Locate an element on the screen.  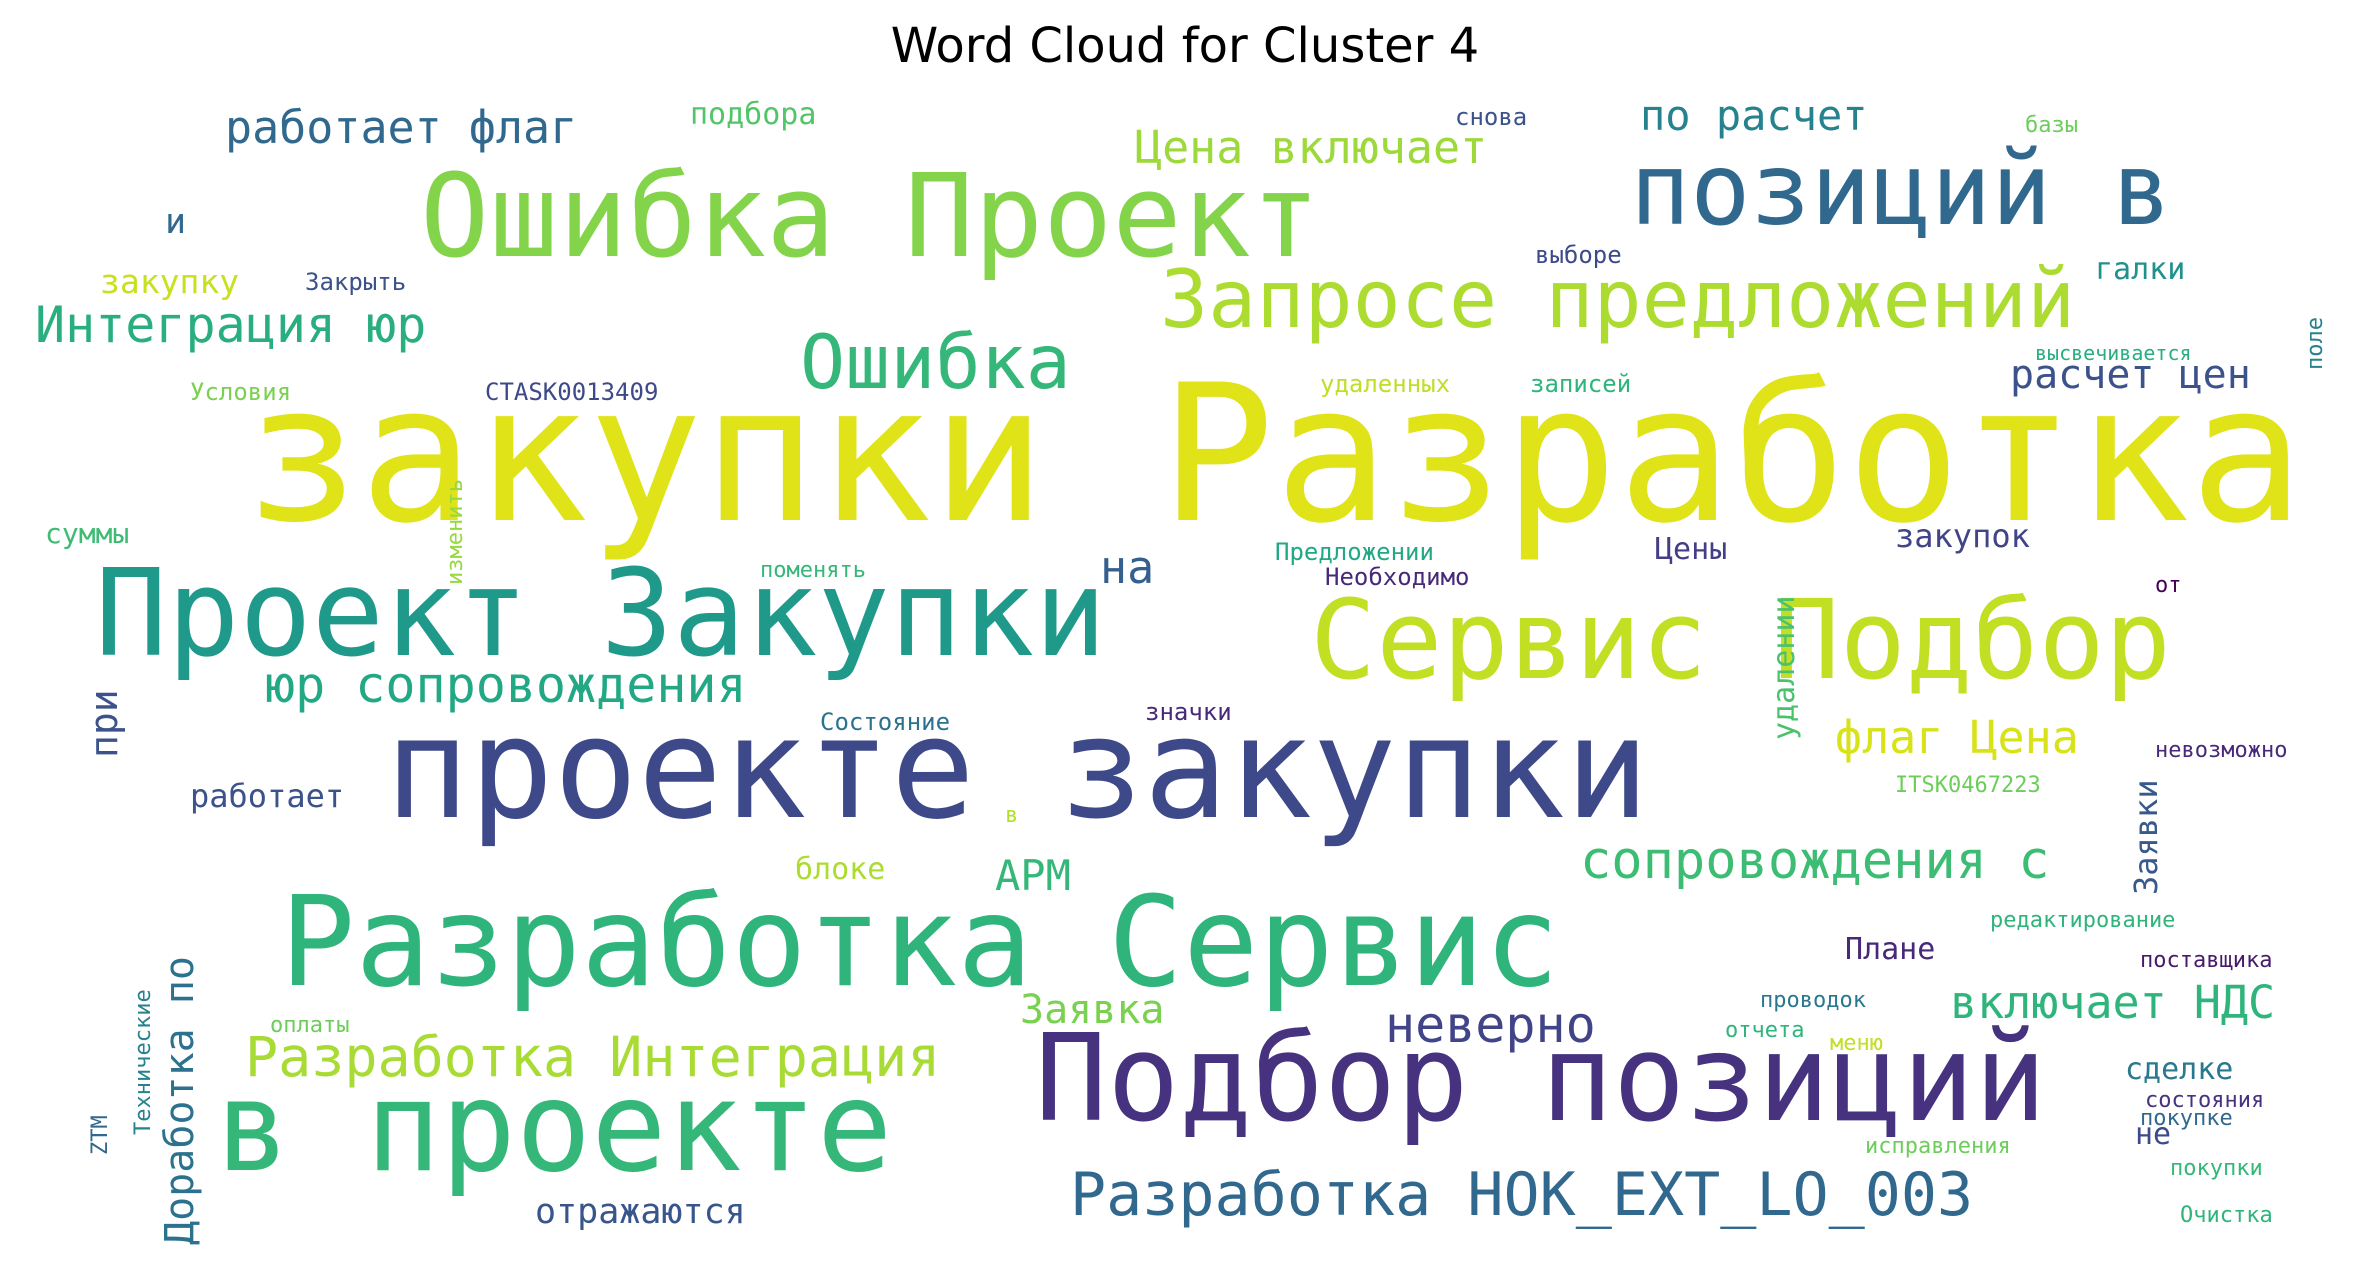
cloud-word: Цена включает is located at coordinates (1311, 147).